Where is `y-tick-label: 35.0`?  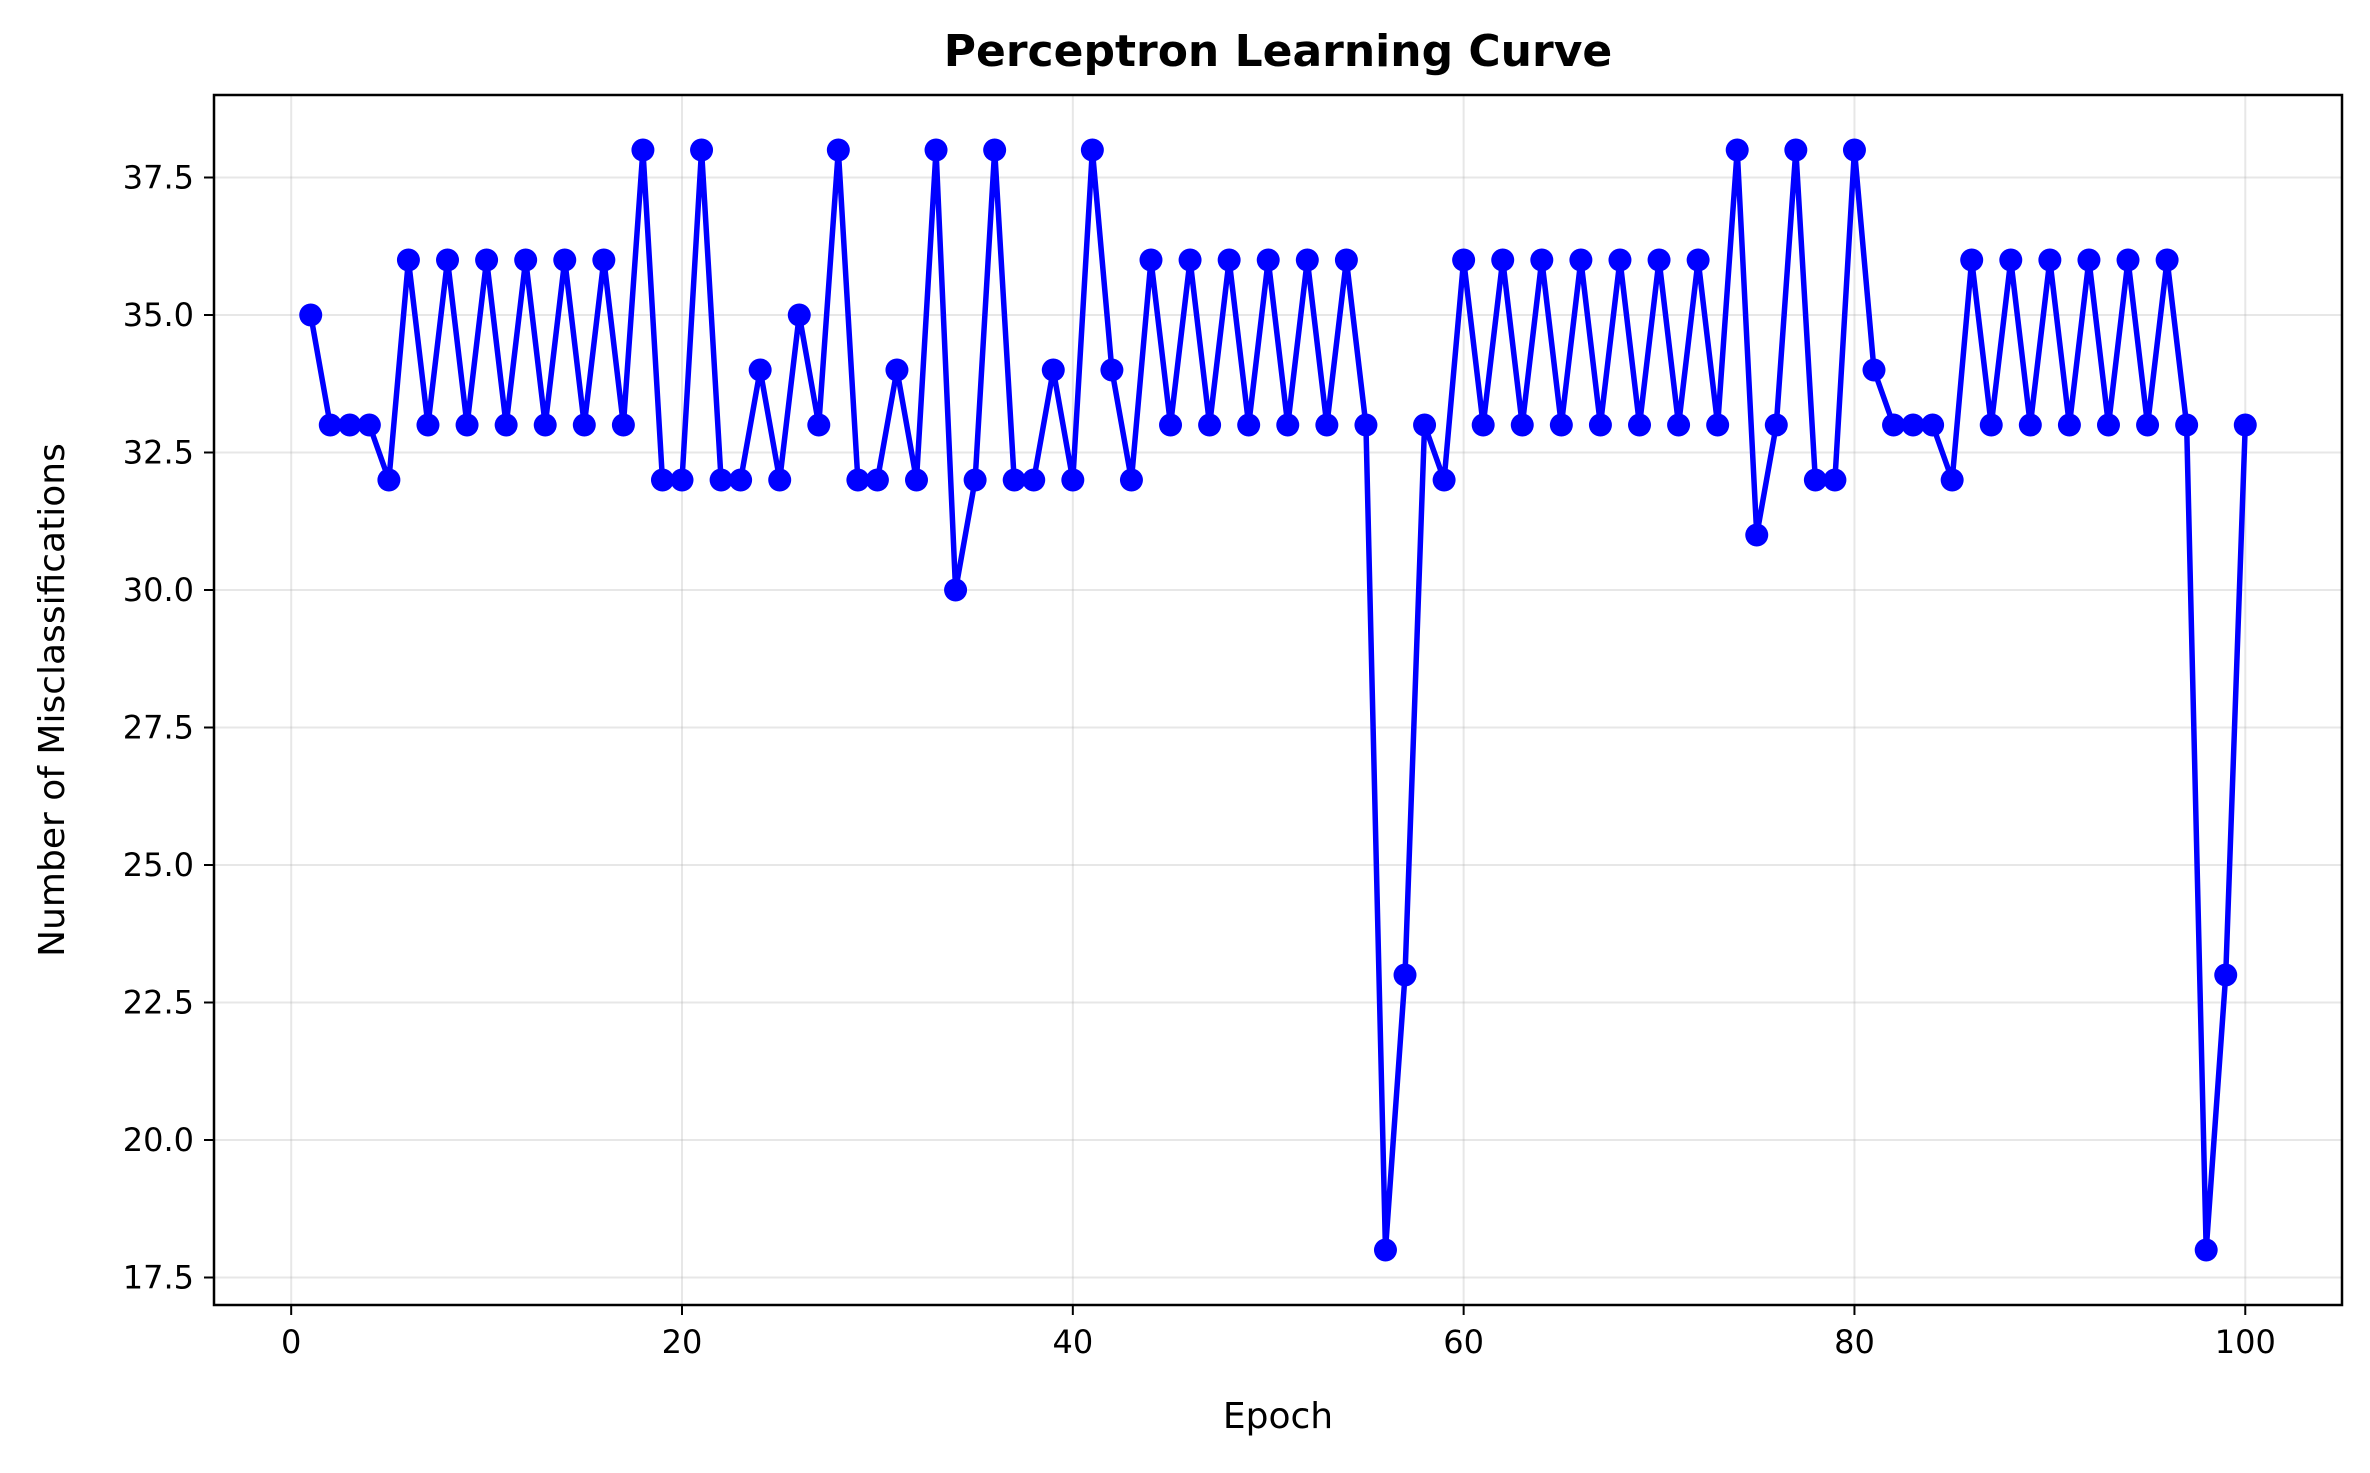 y-tick-label: 35.0 is located at coordinates (158, 315).